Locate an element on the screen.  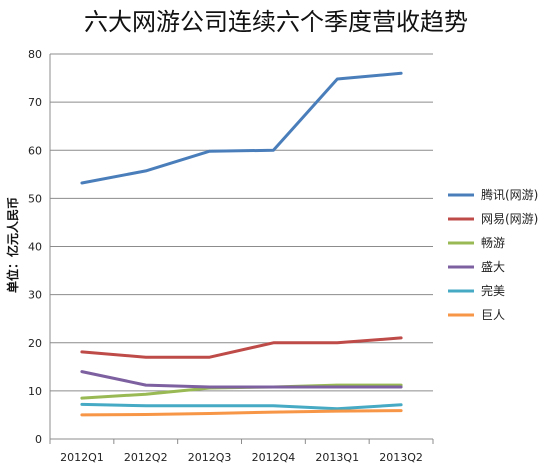
y-tick-label: 10 is located at coordinates (35, 391).